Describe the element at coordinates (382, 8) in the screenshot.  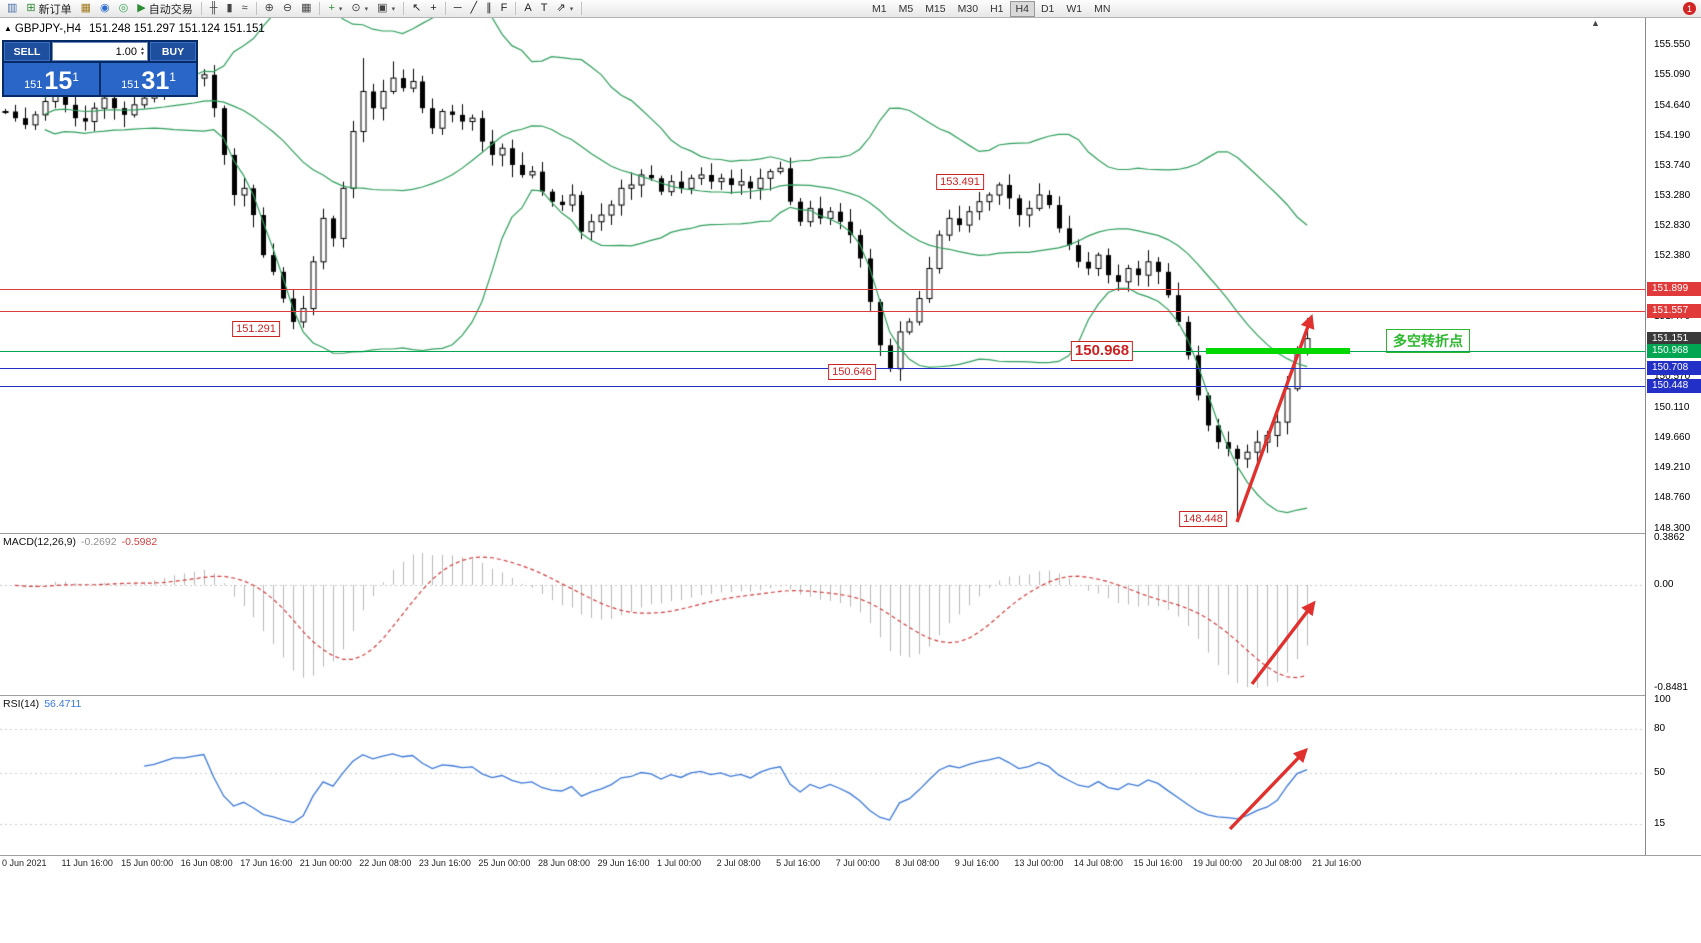
I see `templates-icon: ▣` at that location.